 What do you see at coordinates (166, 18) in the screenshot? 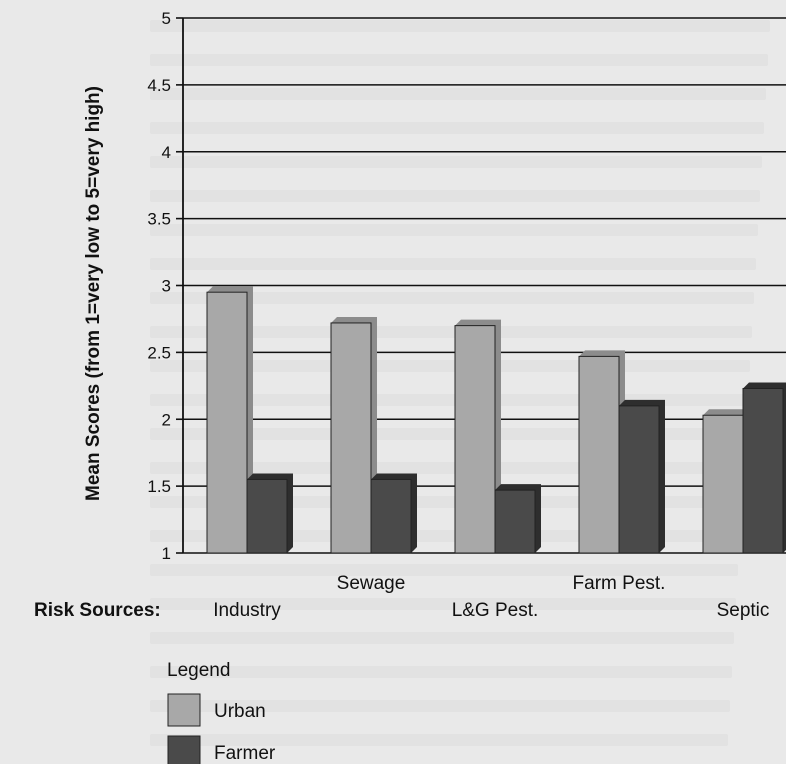
I see `y-tick-label: 5` at bounding box center [166, 18].